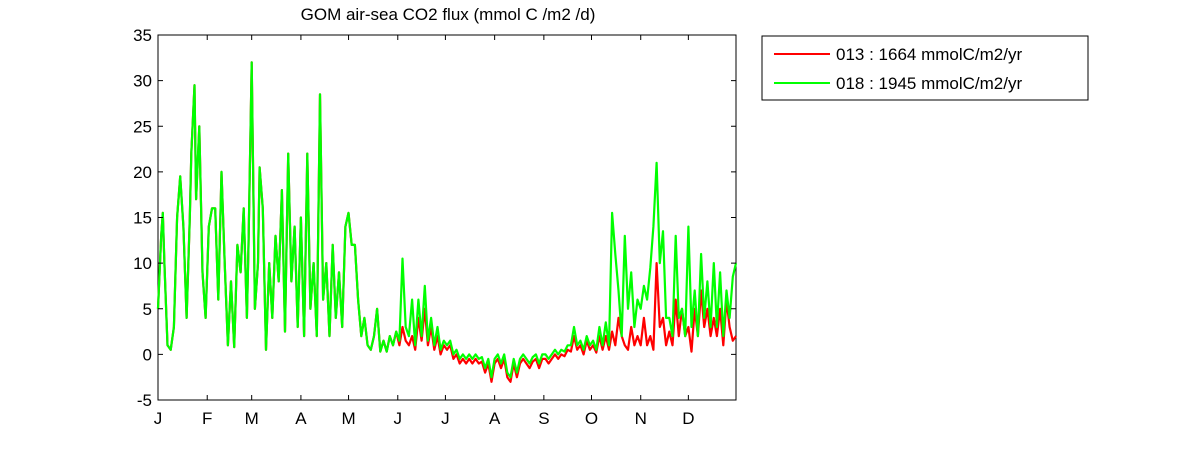  I want to click on legend-box, so click(925, 68).